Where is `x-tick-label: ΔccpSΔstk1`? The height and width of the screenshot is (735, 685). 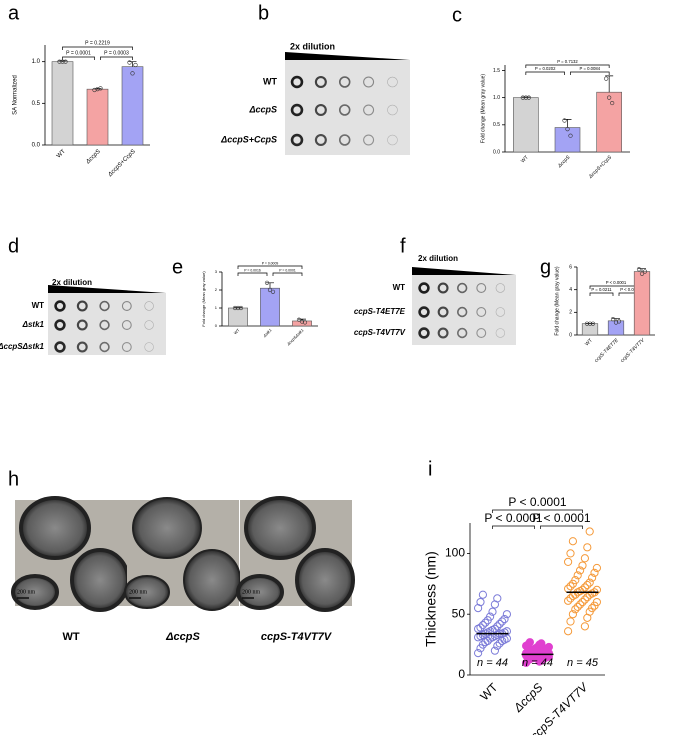 x-tick-label: ΔccpSΔstk1 is located at coordinates (295, 338).